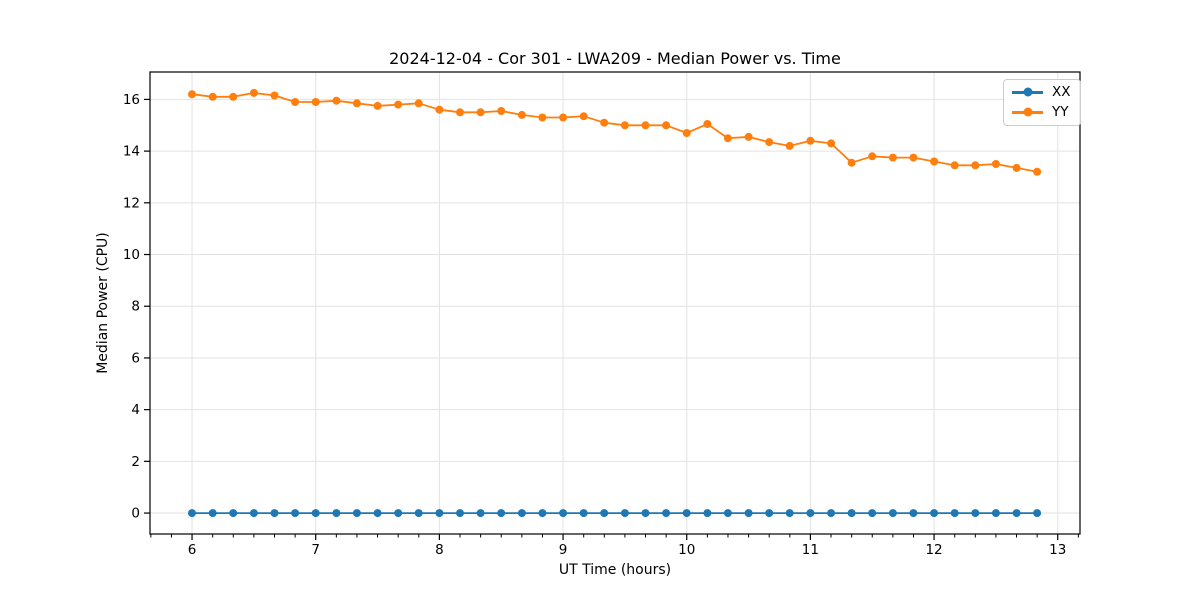 Image resolution: width=1200 pixels, height=600 pixels. I want to click on legend-label: XX, so click(1061, 92).